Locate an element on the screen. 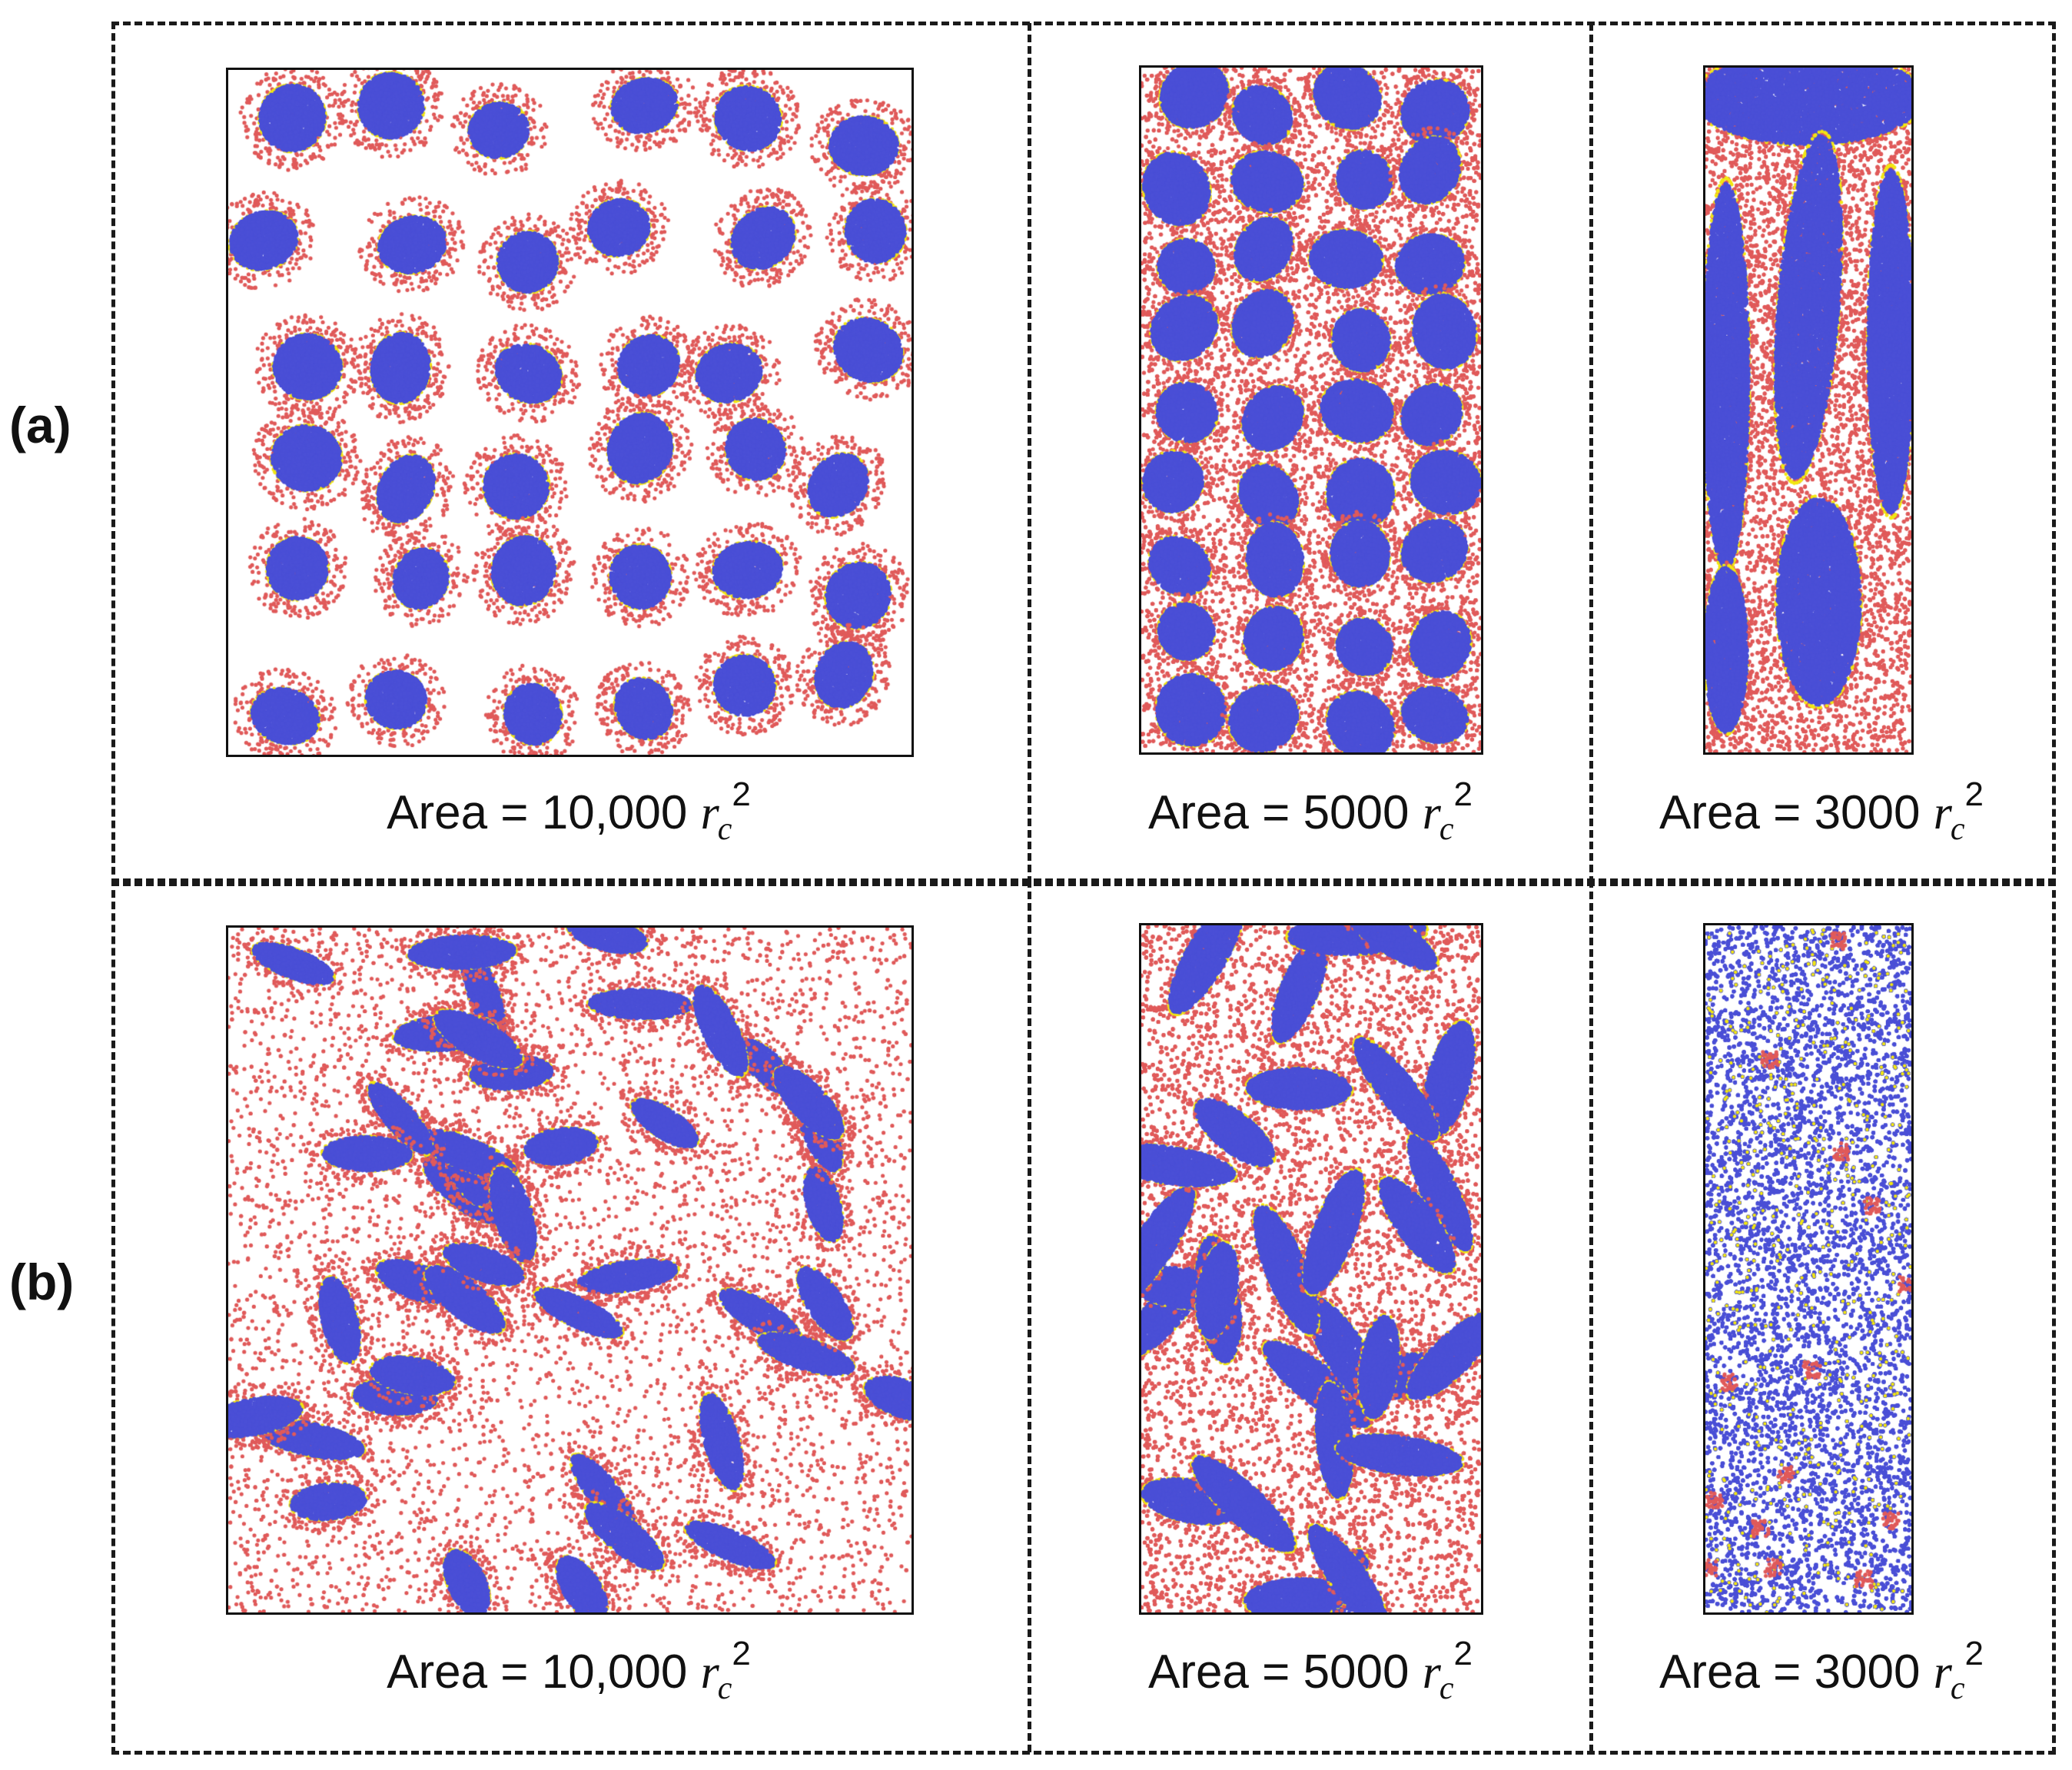 The image size is (2072, 1770). caption-a-1: Area = 10,000 rc2 is located at coordinates (568, 811).